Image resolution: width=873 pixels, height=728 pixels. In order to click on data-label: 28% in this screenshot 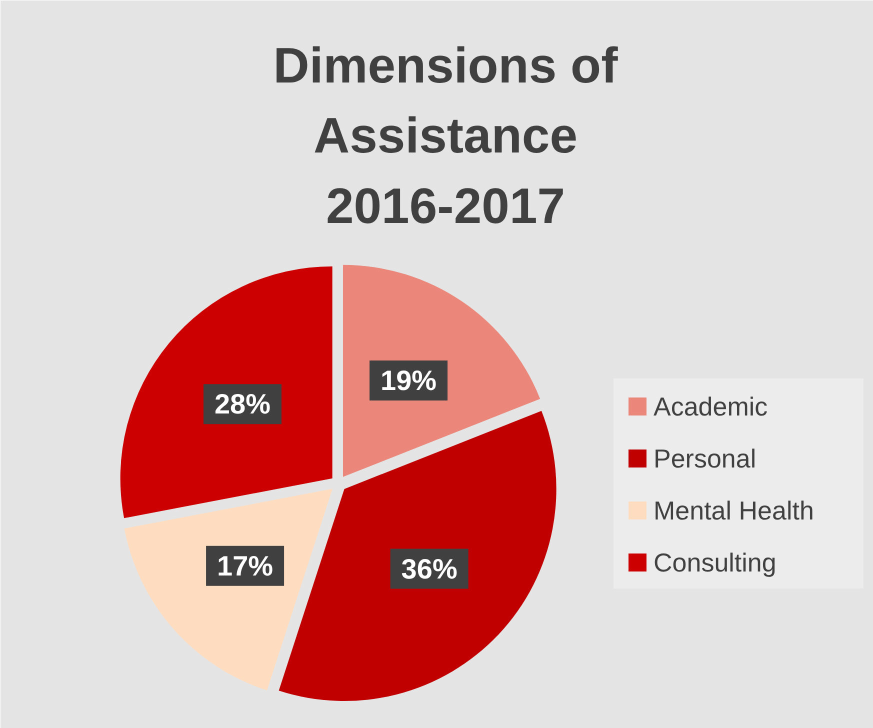, I will do `click(242, 404)`.